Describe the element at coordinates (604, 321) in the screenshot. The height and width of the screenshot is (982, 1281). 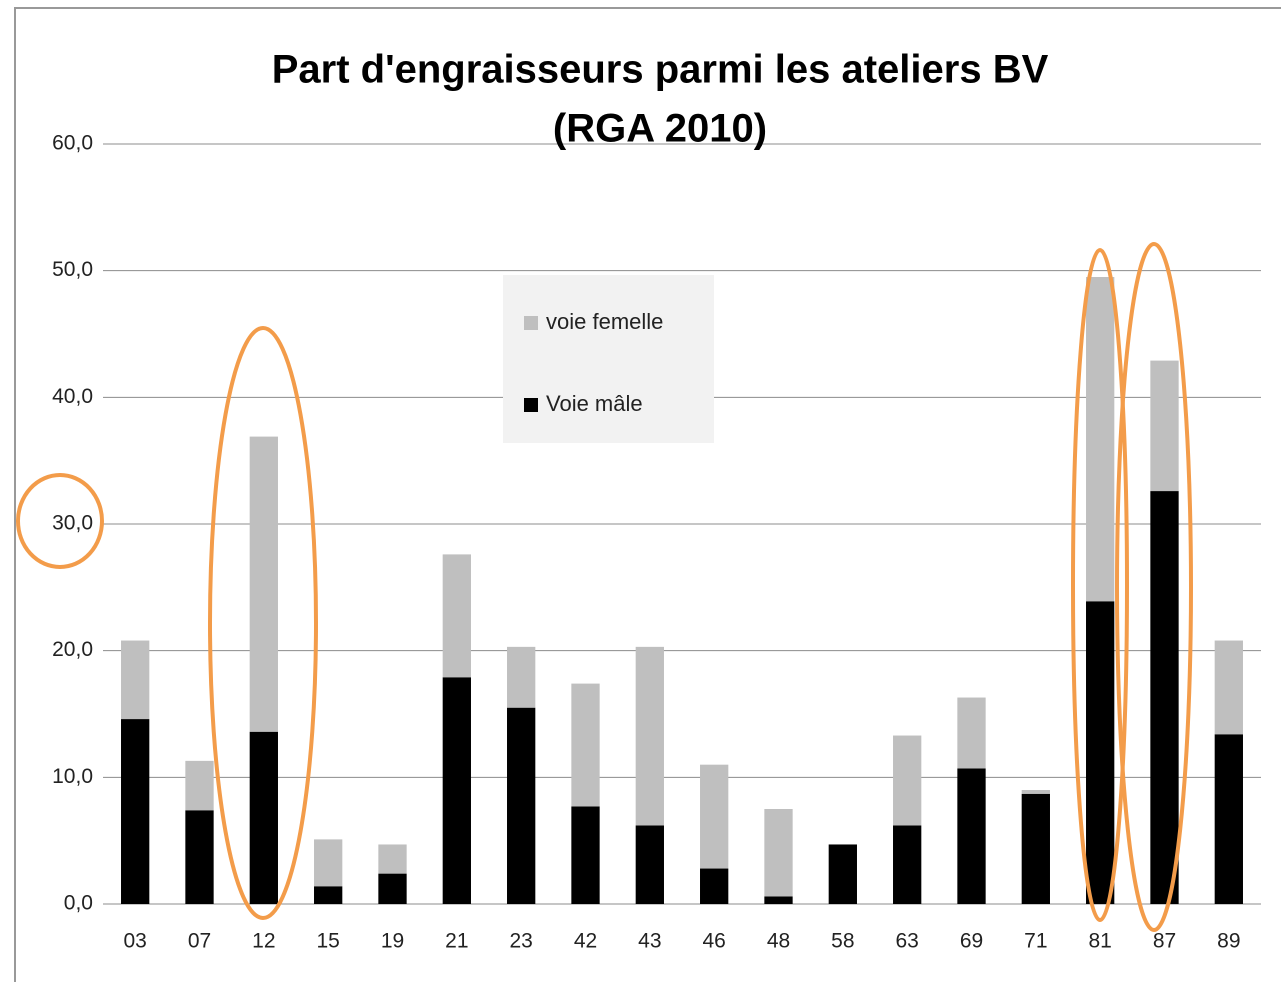
I see `legend-label: voie femelle` at that location.